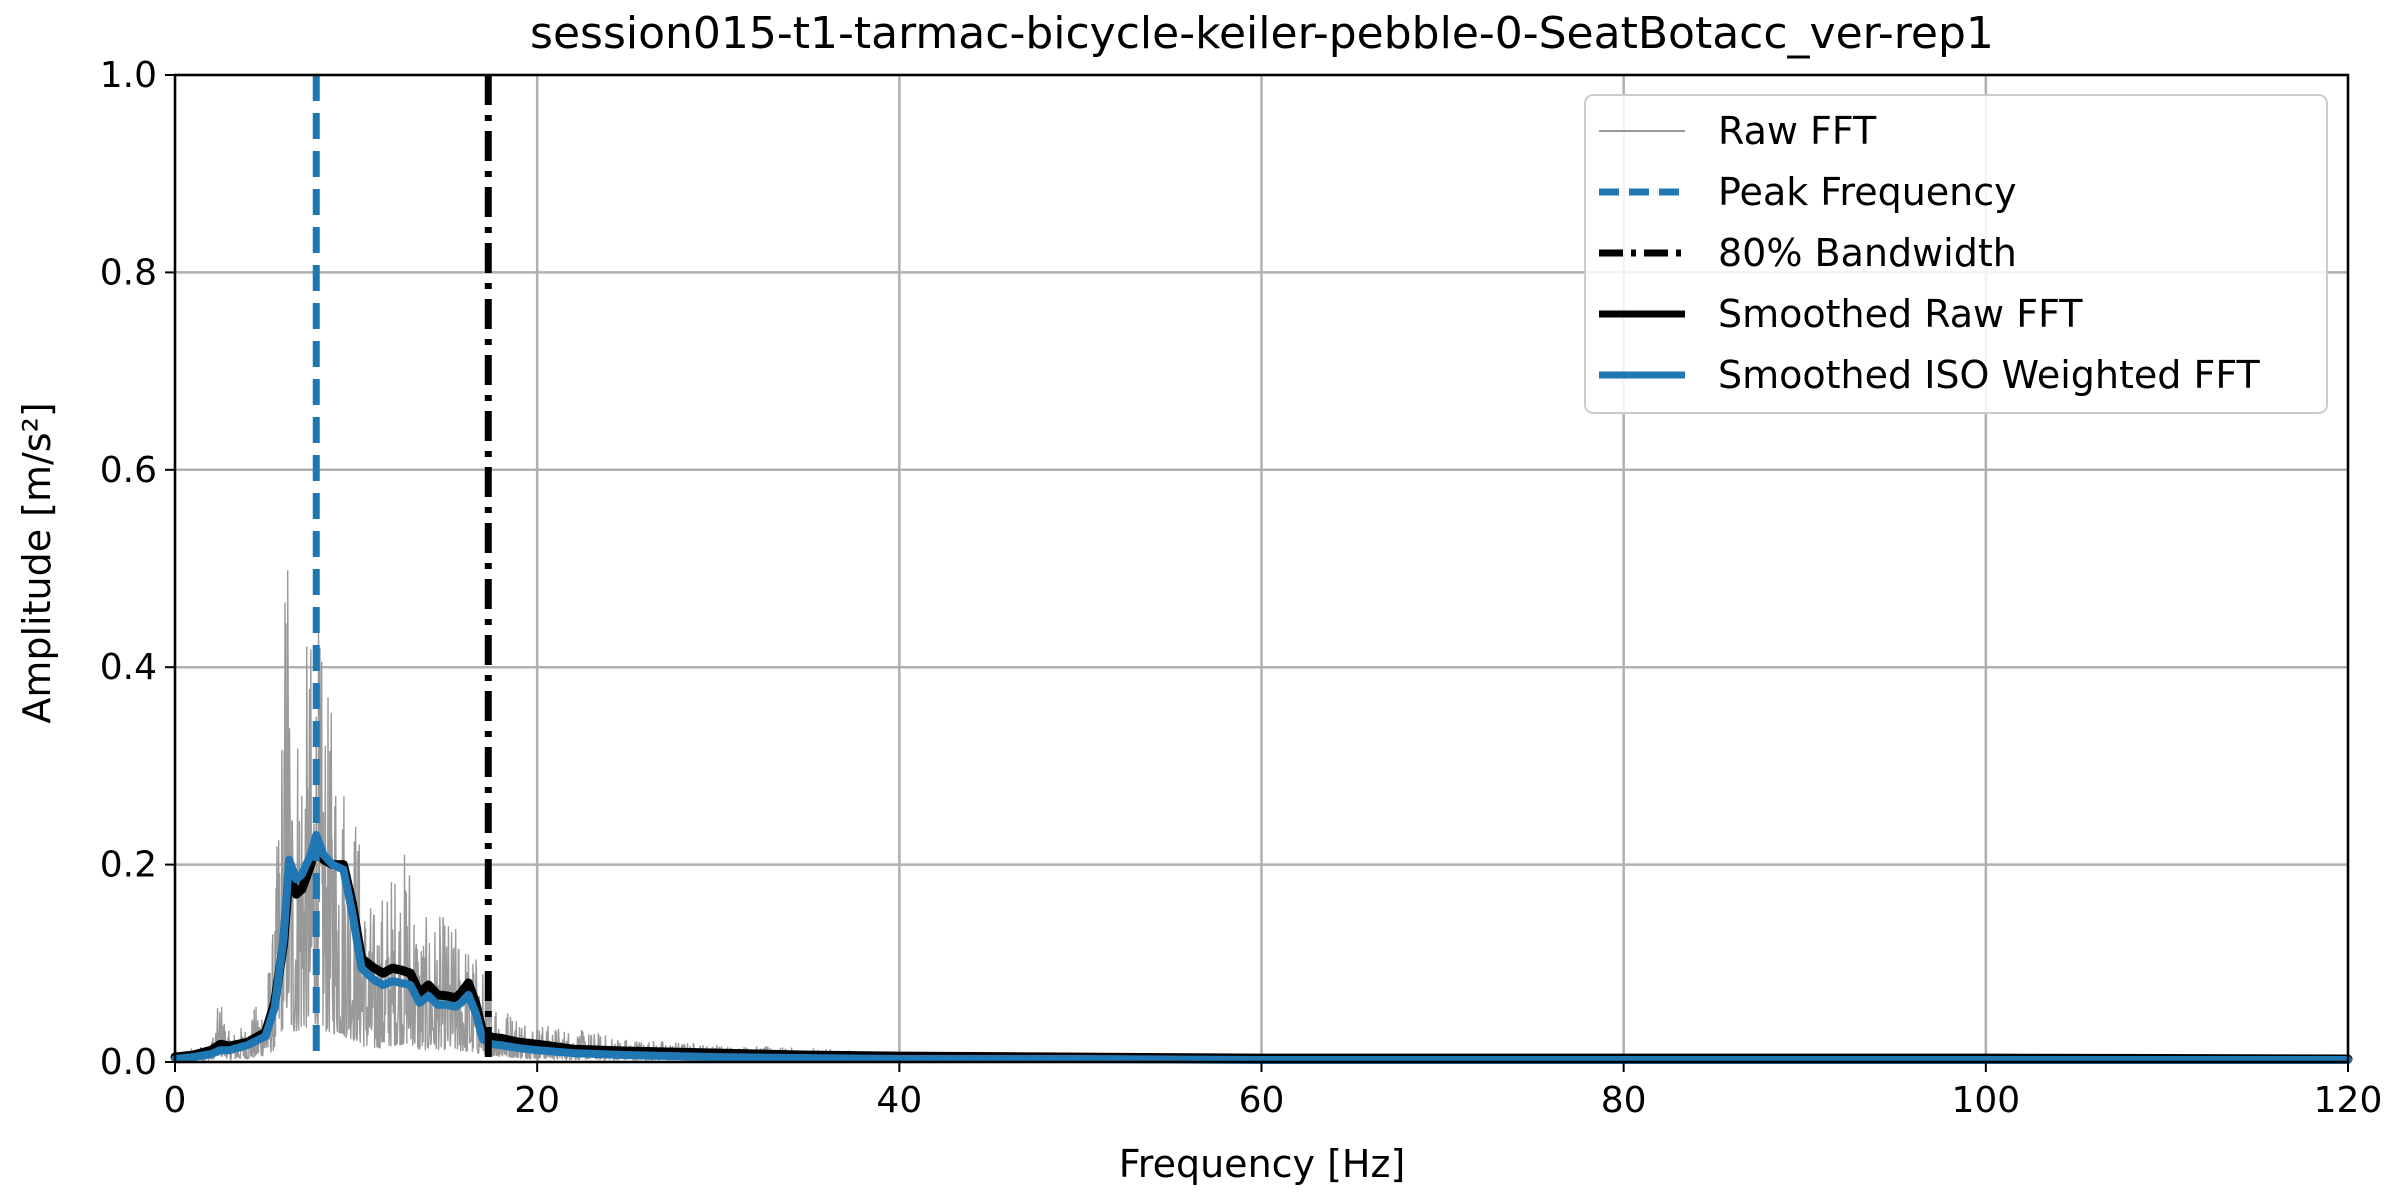 Image resolution: width=2400 pixels, height=1200 pixels. What do you see at coordinates (175, 1100) in the screenshot?
I see `x-tick-label: 0` at bounding box center [175, 1100].